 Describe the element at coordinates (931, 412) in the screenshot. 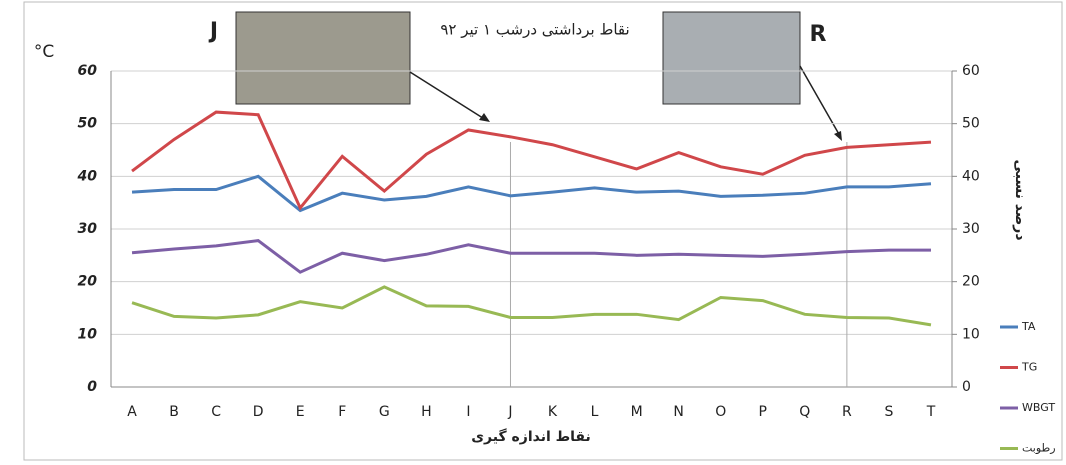

I see `x-tick-label: T` at that location.